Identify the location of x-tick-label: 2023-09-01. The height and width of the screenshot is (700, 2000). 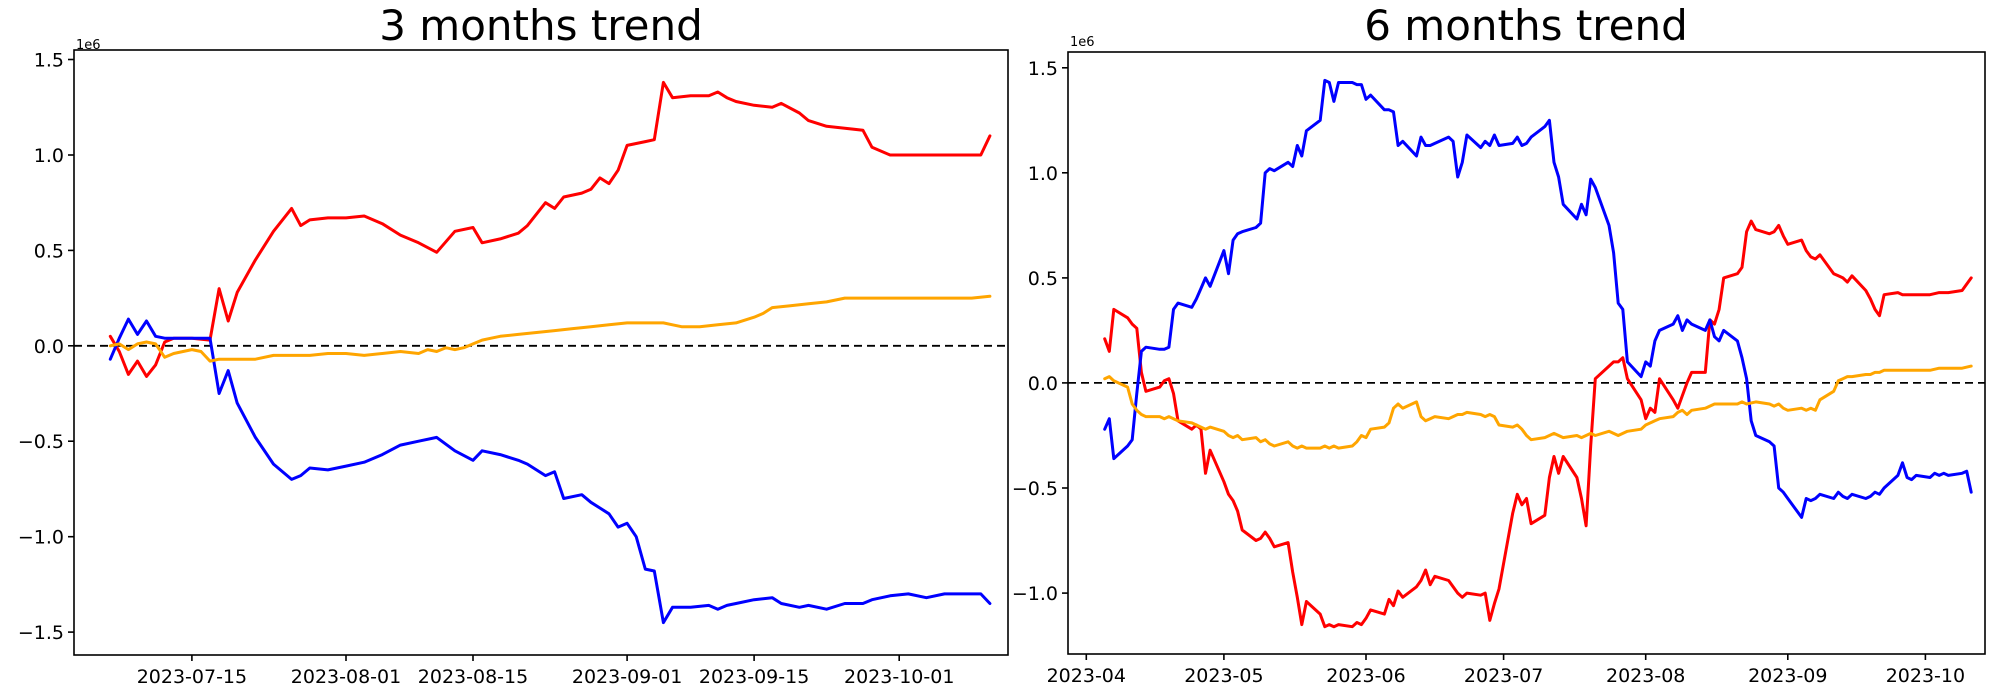
(627, 677).